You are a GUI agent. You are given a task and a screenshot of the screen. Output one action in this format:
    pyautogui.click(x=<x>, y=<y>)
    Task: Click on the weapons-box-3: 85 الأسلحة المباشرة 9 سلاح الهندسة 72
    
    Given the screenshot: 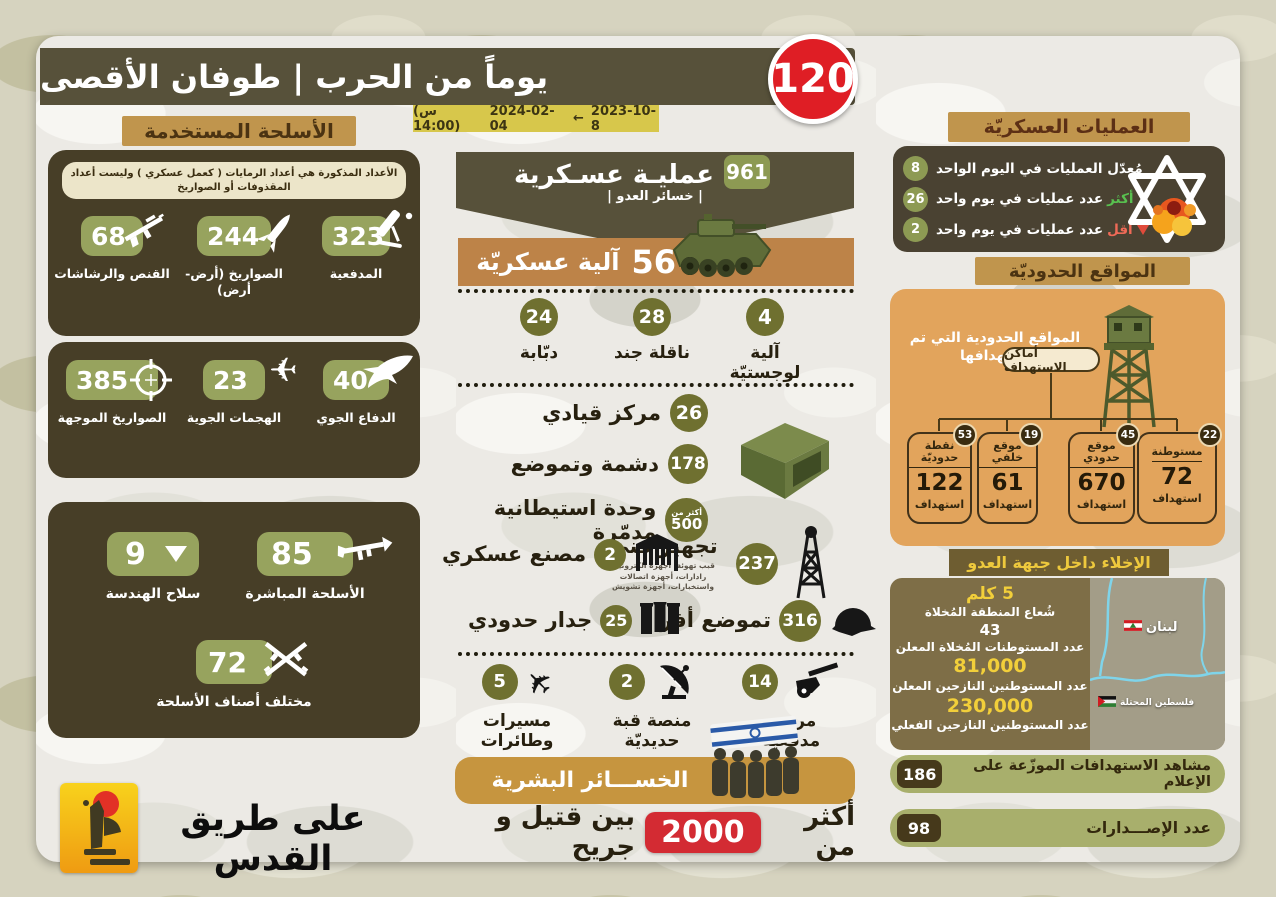 What is the action you would take?
    pyautogui.click(x=234, y=620)
    